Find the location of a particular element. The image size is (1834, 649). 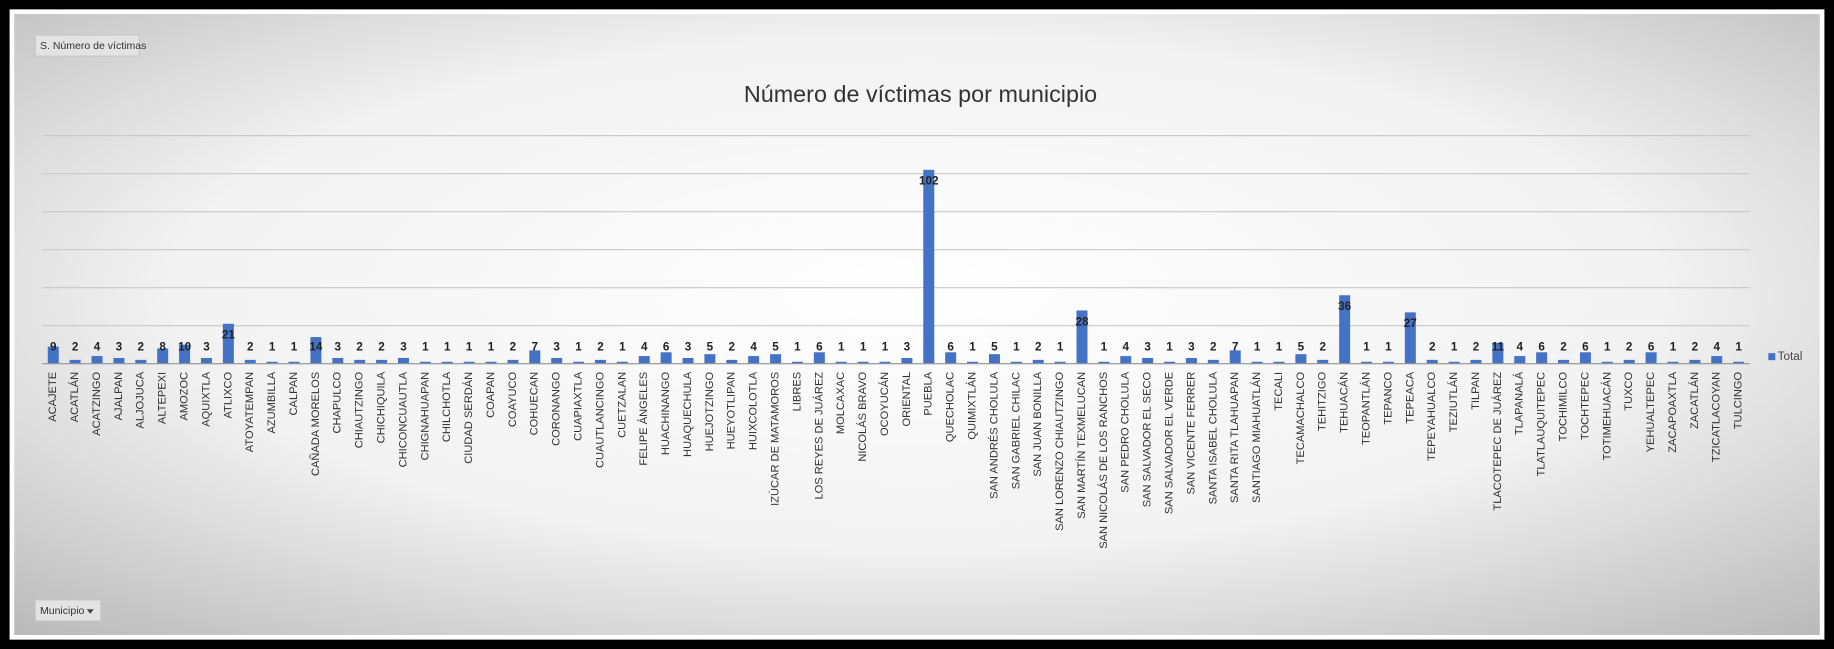

x-tick-label: TLATLAUQUITEPEC is located at coordinates (1542, 424).